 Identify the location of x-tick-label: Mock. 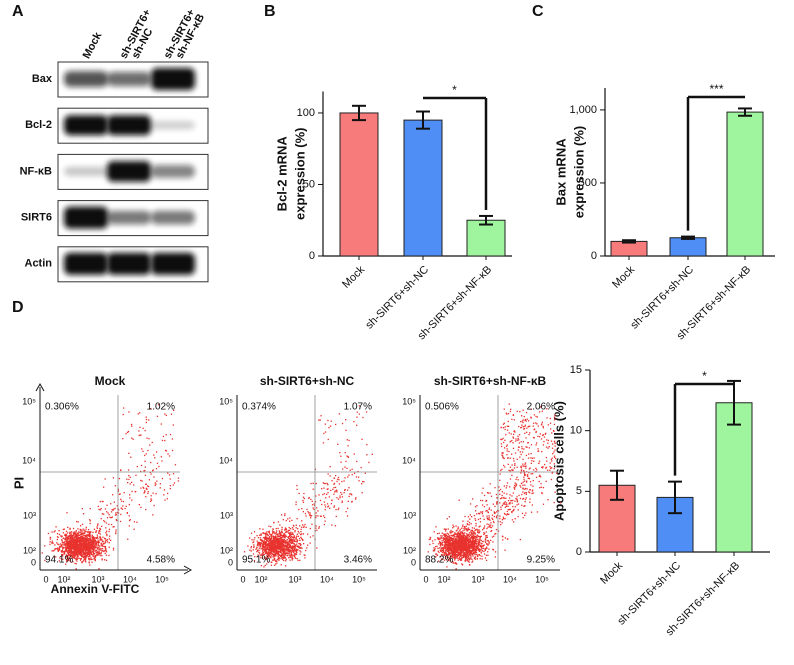
(623, 276).